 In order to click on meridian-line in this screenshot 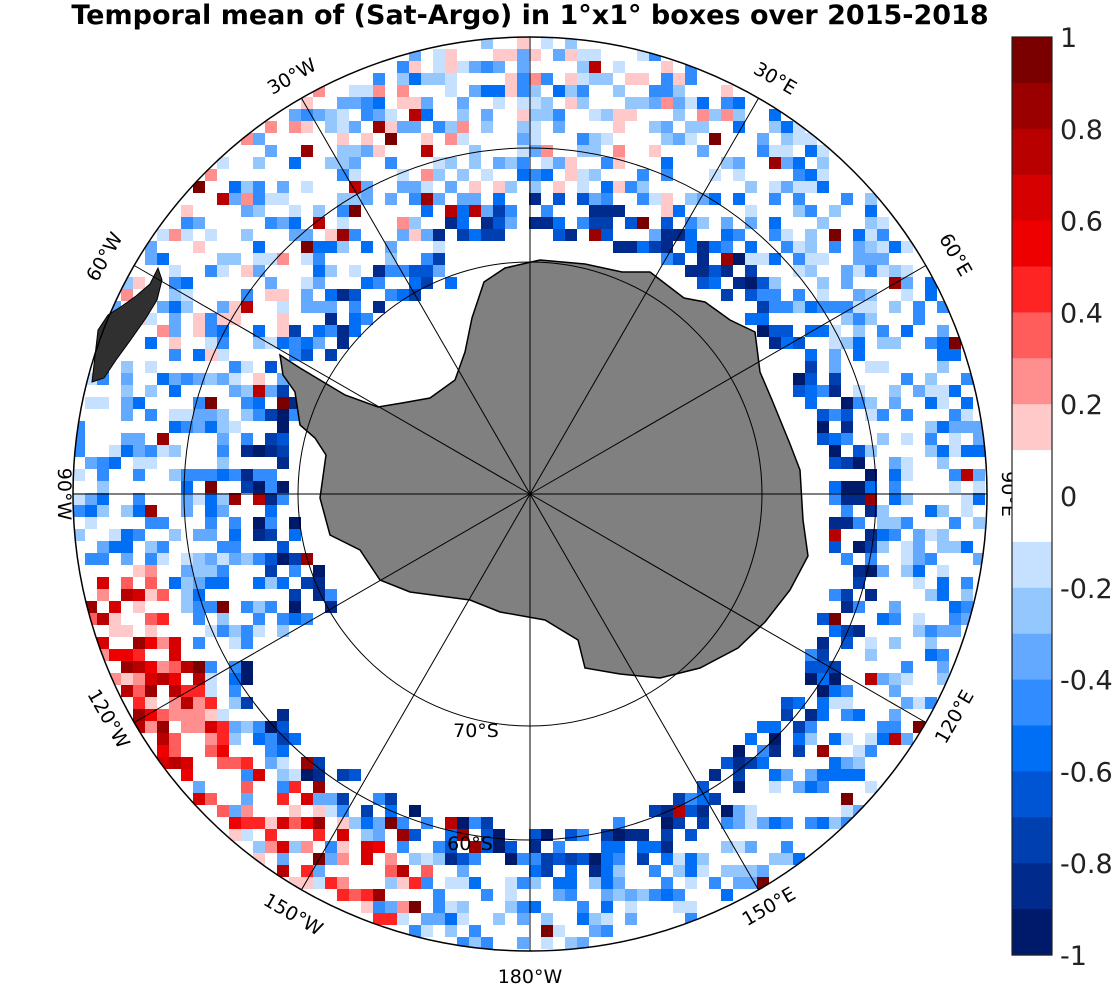, I will do `click(332, 608)`.